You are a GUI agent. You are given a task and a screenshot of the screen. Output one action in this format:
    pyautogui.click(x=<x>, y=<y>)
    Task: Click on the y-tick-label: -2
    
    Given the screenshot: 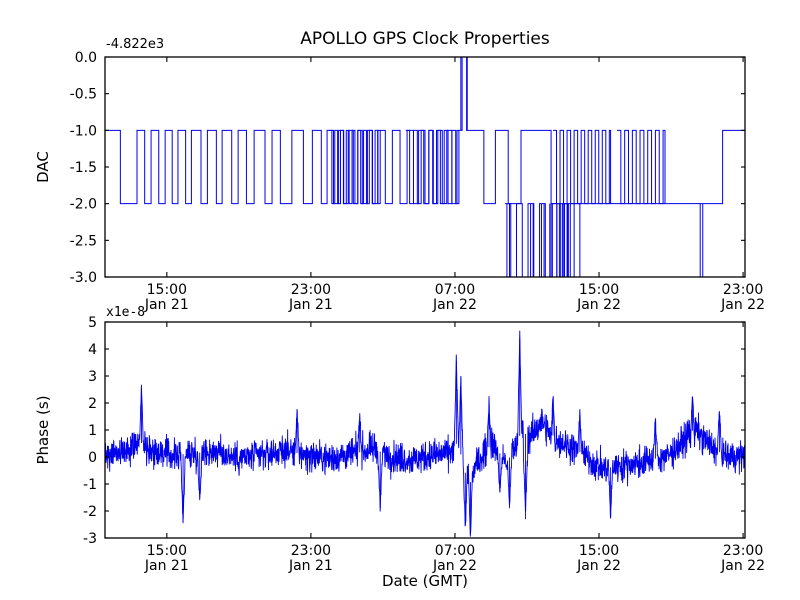 What is the action you would take?
    pyautogui.click(x=90, y=512)
    